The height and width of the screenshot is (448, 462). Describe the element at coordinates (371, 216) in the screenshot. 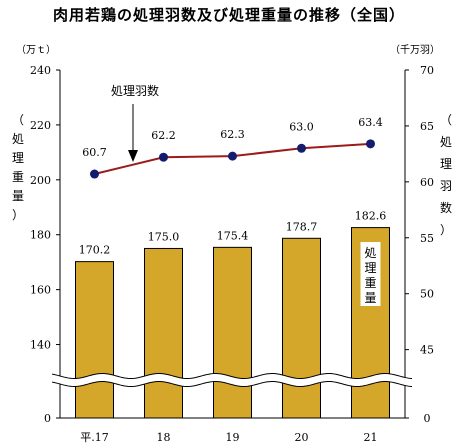

I see `bar-value-label: 182.6` at that location.